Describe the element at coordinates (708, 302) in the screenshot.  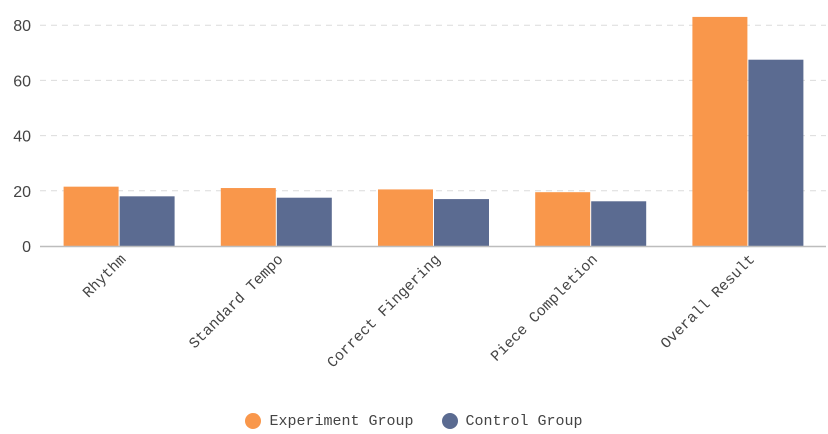
I see `x-tick-label: Overall Result` at that location.